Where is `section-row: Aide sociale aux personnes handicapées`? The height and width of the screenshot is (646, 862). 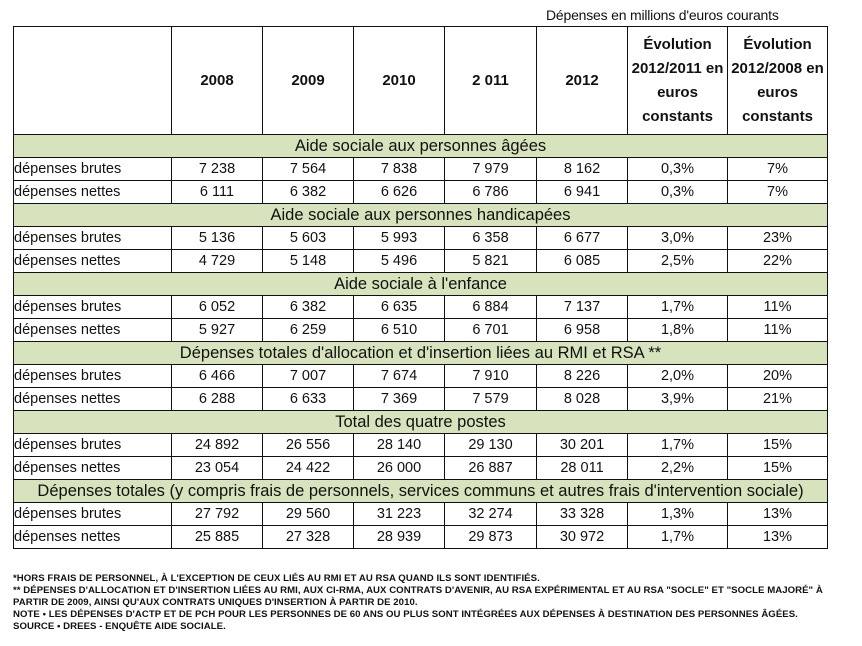
section-row: Aide sociale aux personnes handicapées is located at coordinates (420, 215).